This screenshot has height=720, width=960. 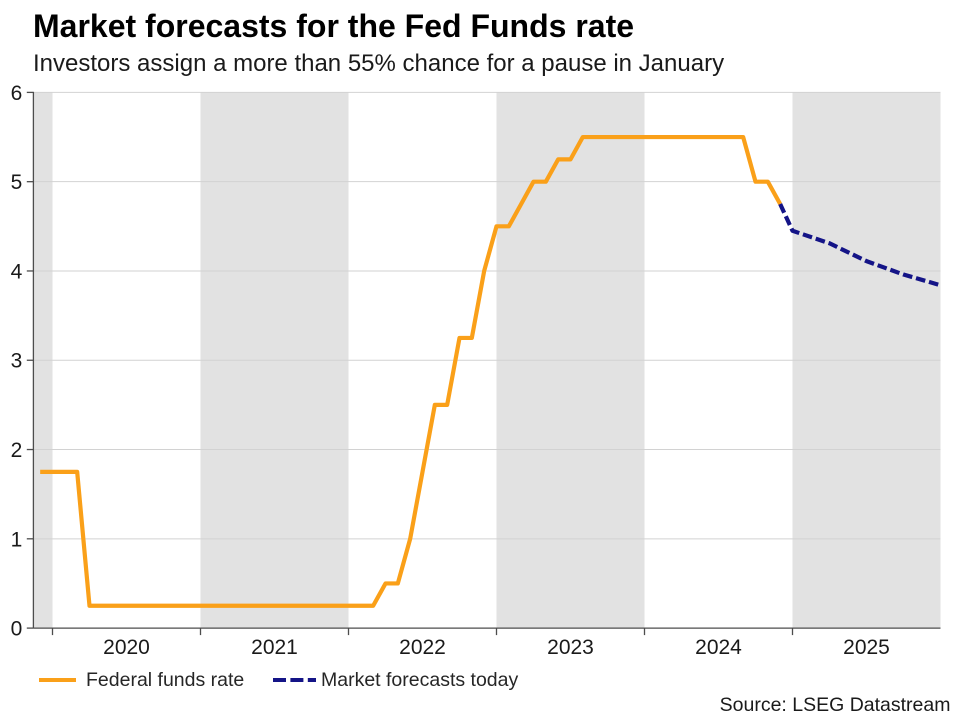 What do you see at coordinates (570, 647) in the screenshot?
I see `x-tick-label: 2023` at bounding box center [570, 647].